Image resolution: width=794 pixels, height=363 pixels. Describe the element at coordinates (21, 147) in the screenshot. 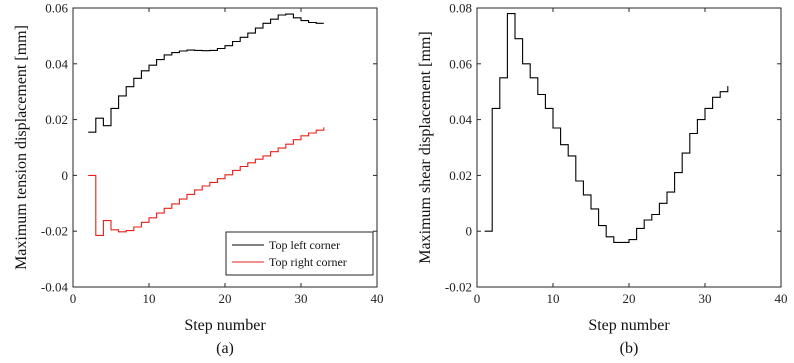

I see `y-axis-label: Maximum tension displacement [mm]` at that location.